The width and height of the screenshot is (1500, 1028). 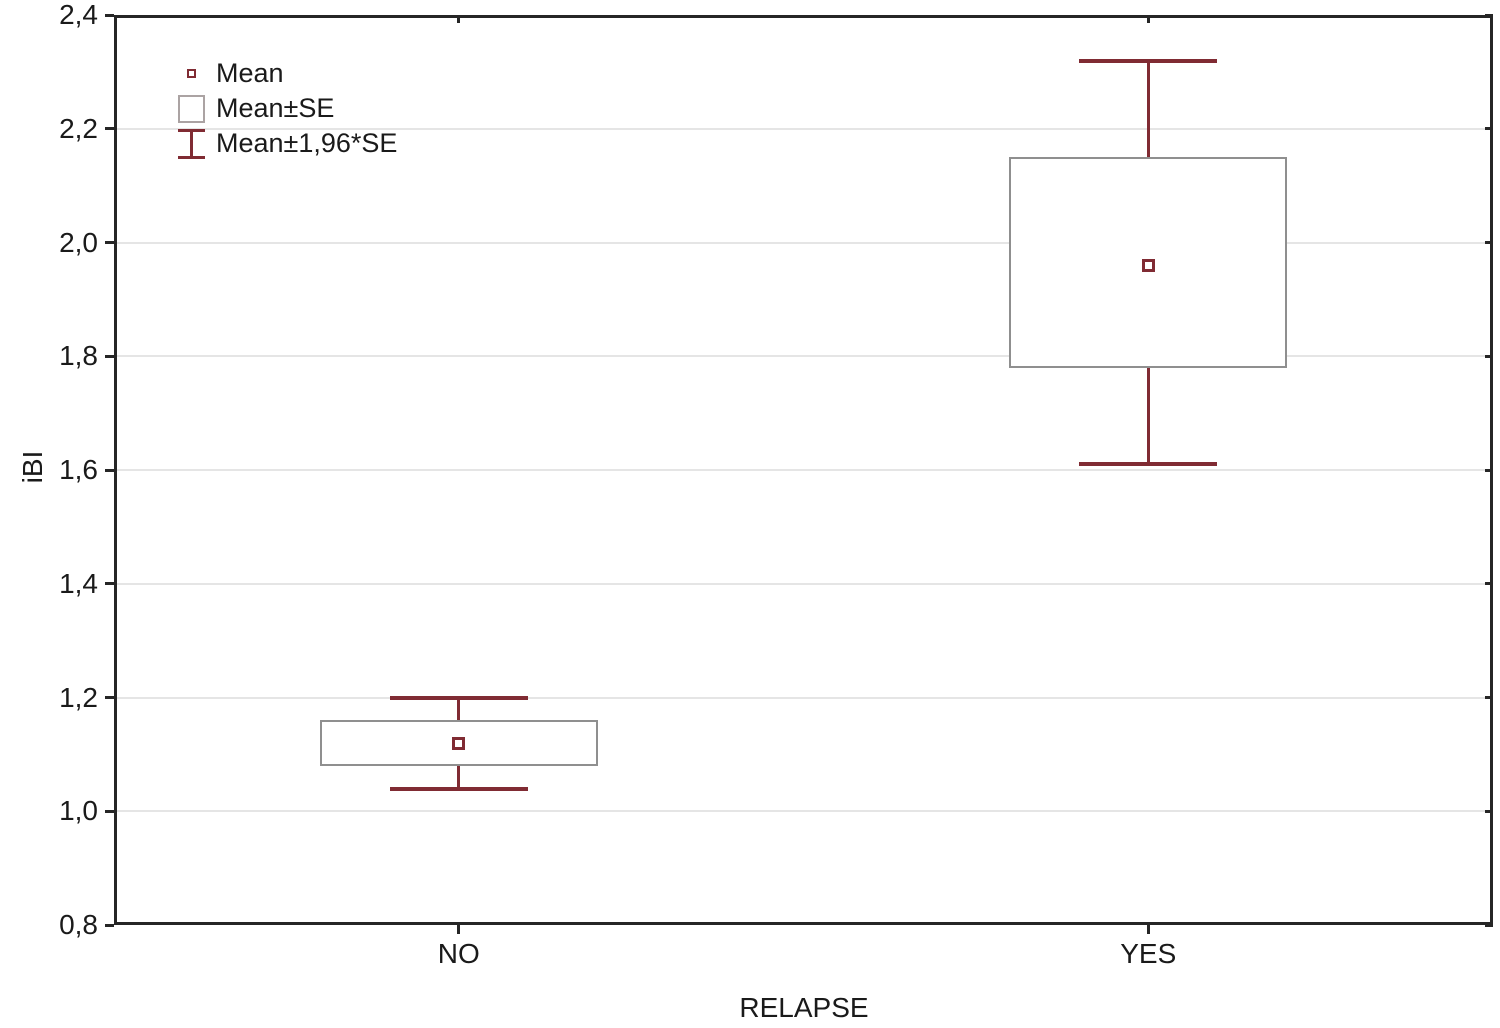 What do you see at coordinates (804, 1007) in the screenshot?
I see `x-axis-title: RELAPSE` at bounding box center [804, 1007].